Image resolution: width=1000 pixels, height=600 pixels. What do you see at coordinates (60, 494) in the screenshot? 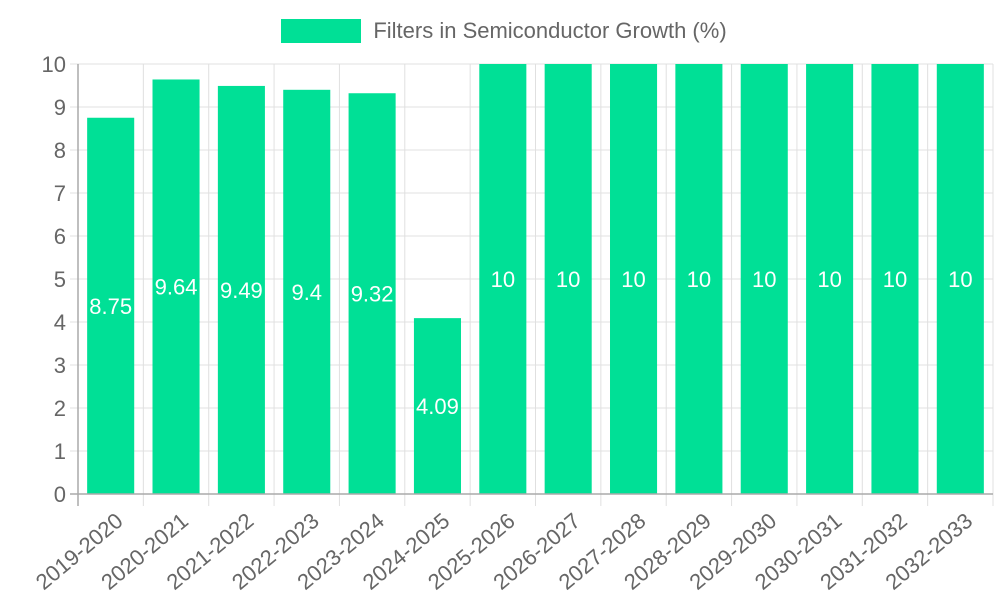
I see `y-tick-label: 0` at bounding box center [60, 494].